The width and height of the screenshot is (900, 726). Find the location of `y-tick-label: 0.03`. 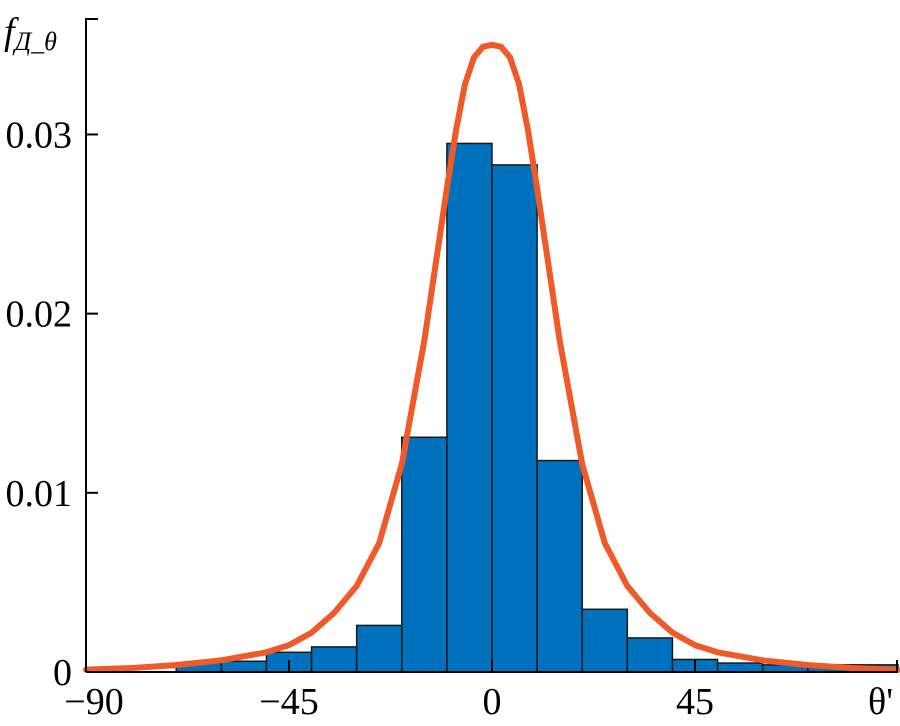

y-tick-label: 0.03 is located at coordinates (39, 135).